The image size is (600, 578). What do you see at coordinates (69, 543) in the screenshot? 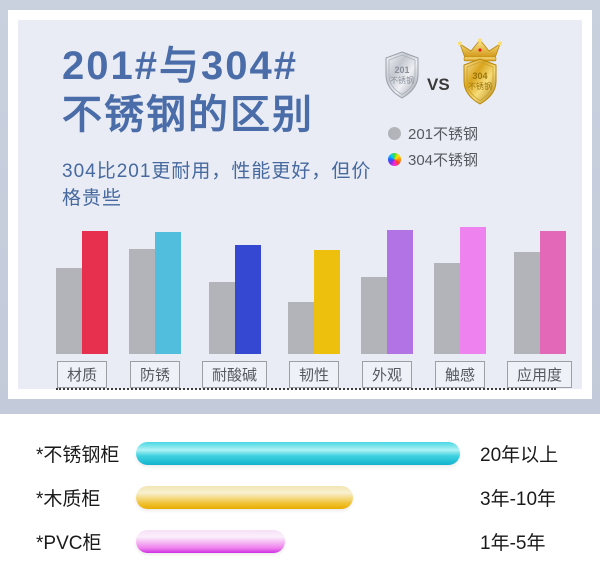
I see `lifespan-label: *PVC柜` at bounding box center [69, 543].